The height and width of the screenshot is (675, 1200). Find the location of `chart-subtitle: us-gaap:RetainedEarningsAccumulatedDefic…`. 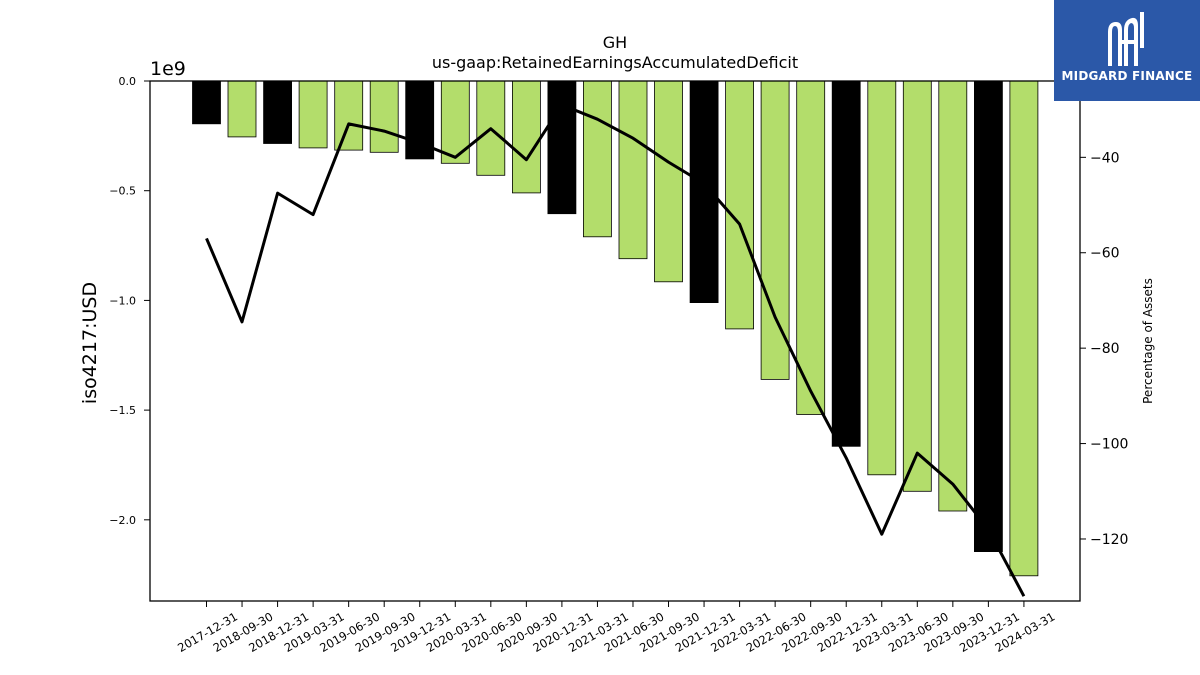

chart-subtitle: us-gaap:RetainedEarningsAccumulatedDefic… is located at coordinates (615, 62).